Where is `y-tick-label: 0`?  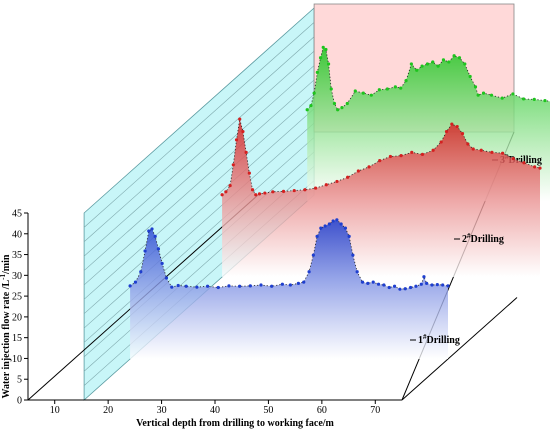
y-tick-label: 0 is located at coordinates (19, 401).